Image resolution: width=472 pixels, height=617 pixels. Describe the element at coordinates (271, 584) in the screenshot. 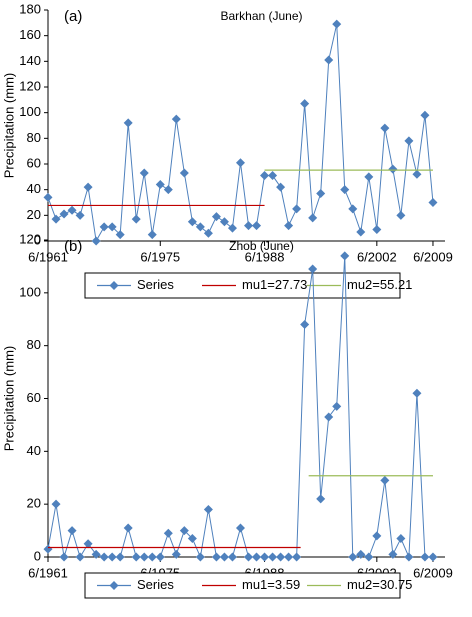

I see `legend-label: mu1=3.59` at that location.